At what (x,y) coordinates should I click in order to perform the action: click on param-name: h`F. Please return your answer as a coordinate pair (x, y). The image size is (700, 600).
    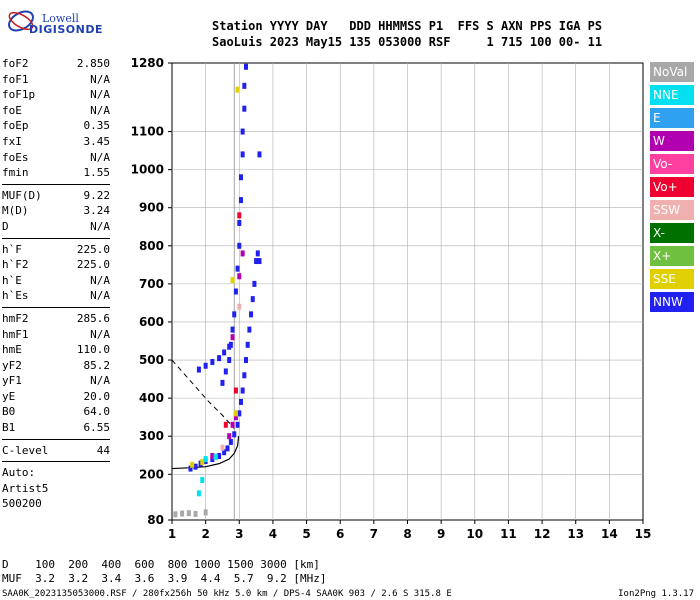
    Looking at the image, I should click on (12, 249).